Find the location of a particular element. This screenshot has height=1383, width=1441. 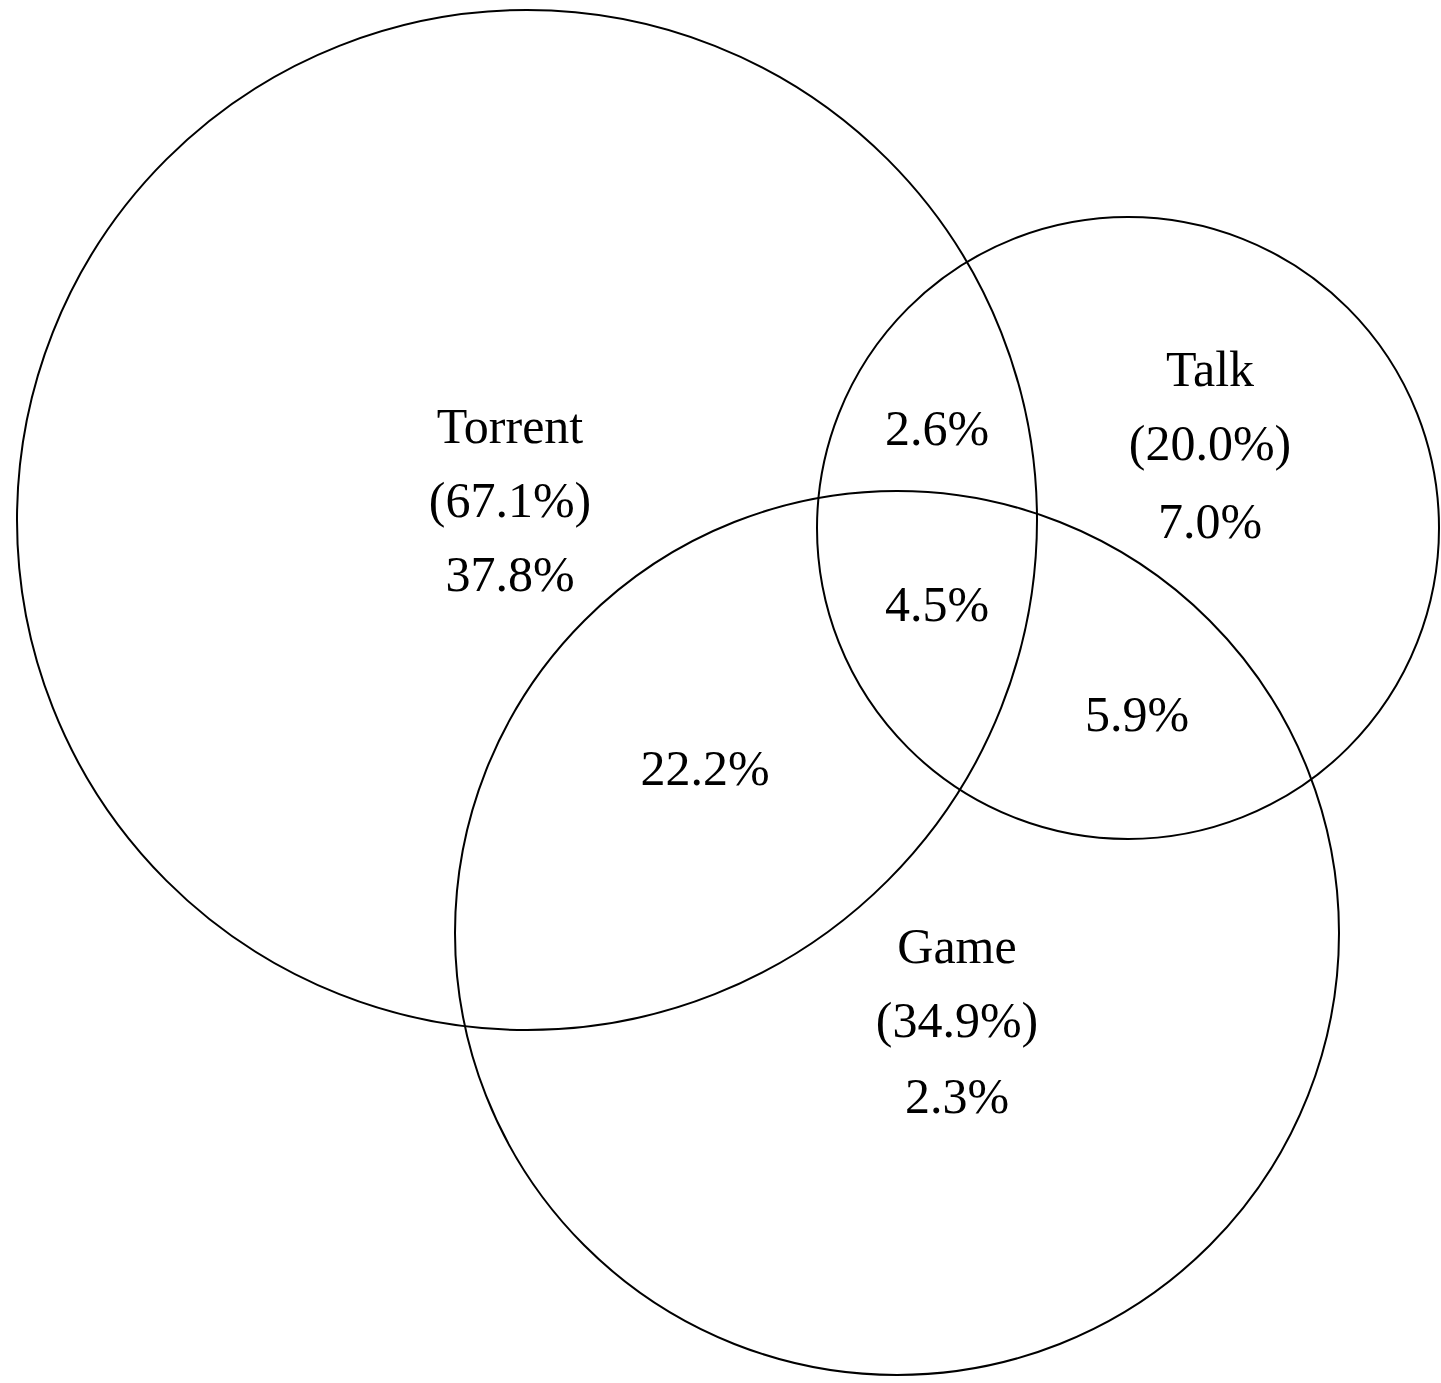

data-label: (34.9%) is located at coordinates (957, 1020).